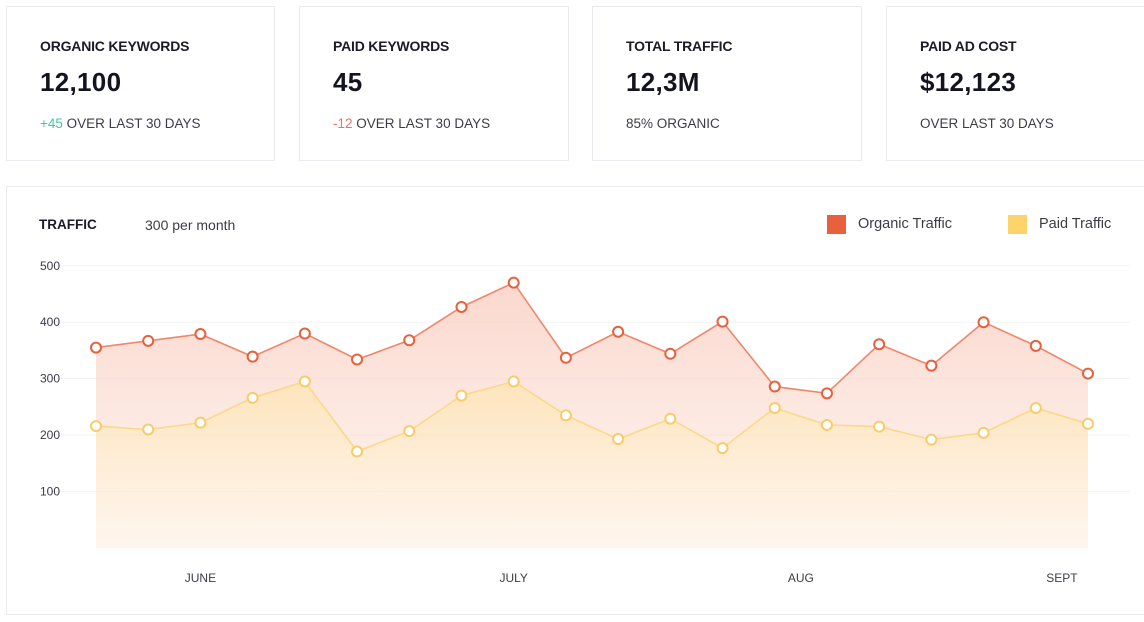 The width and height of the screenshot is (1144, 622). I want to click on kpi-card-paid-ad-cost: PAID AD COST $12,123 OVER LAST 30 DAYS, so click(1015, 83).